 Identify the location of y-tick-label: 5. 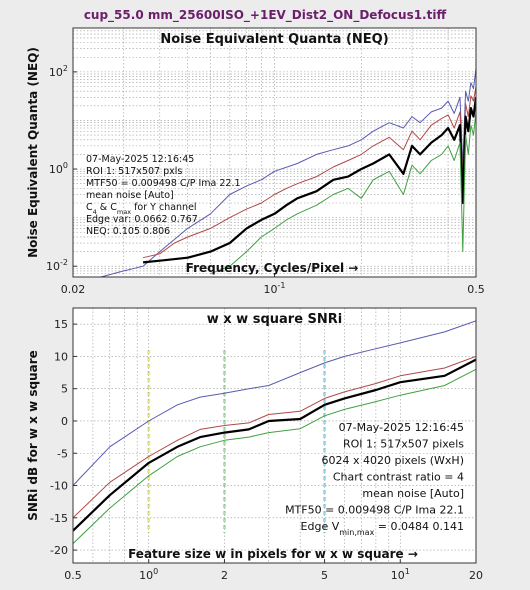
(64, 389).